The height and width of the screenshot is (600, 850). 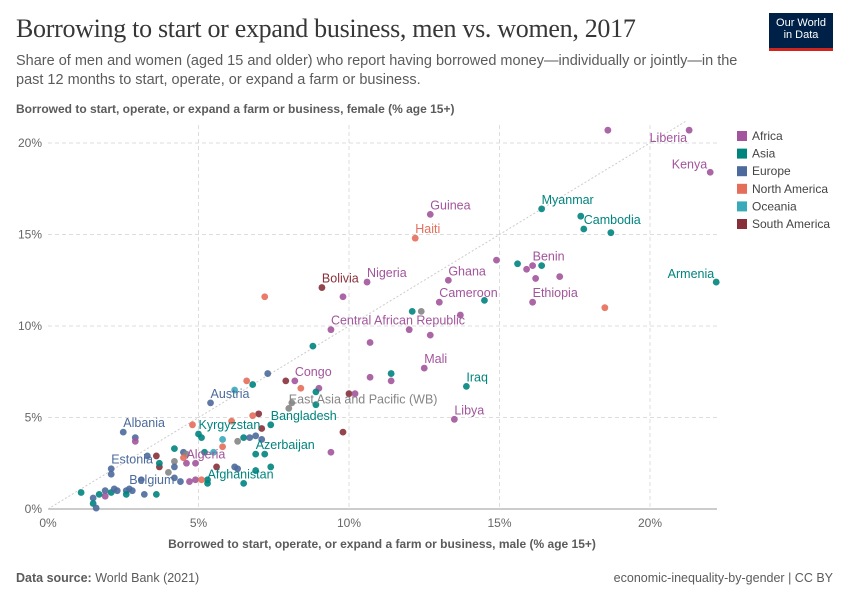 What do you see at coordinates (783, 224) in the screenshot?
I see `legend-item: South America` at bounding box center [783, 224].